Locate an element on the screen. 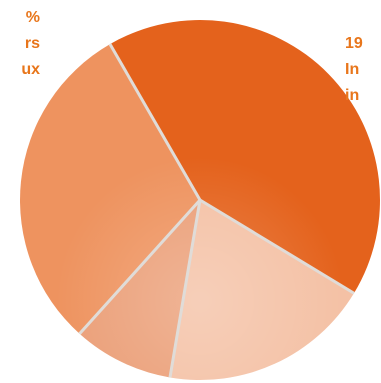  slice-label-left-line-1: % is located at coordinates (32, 17).